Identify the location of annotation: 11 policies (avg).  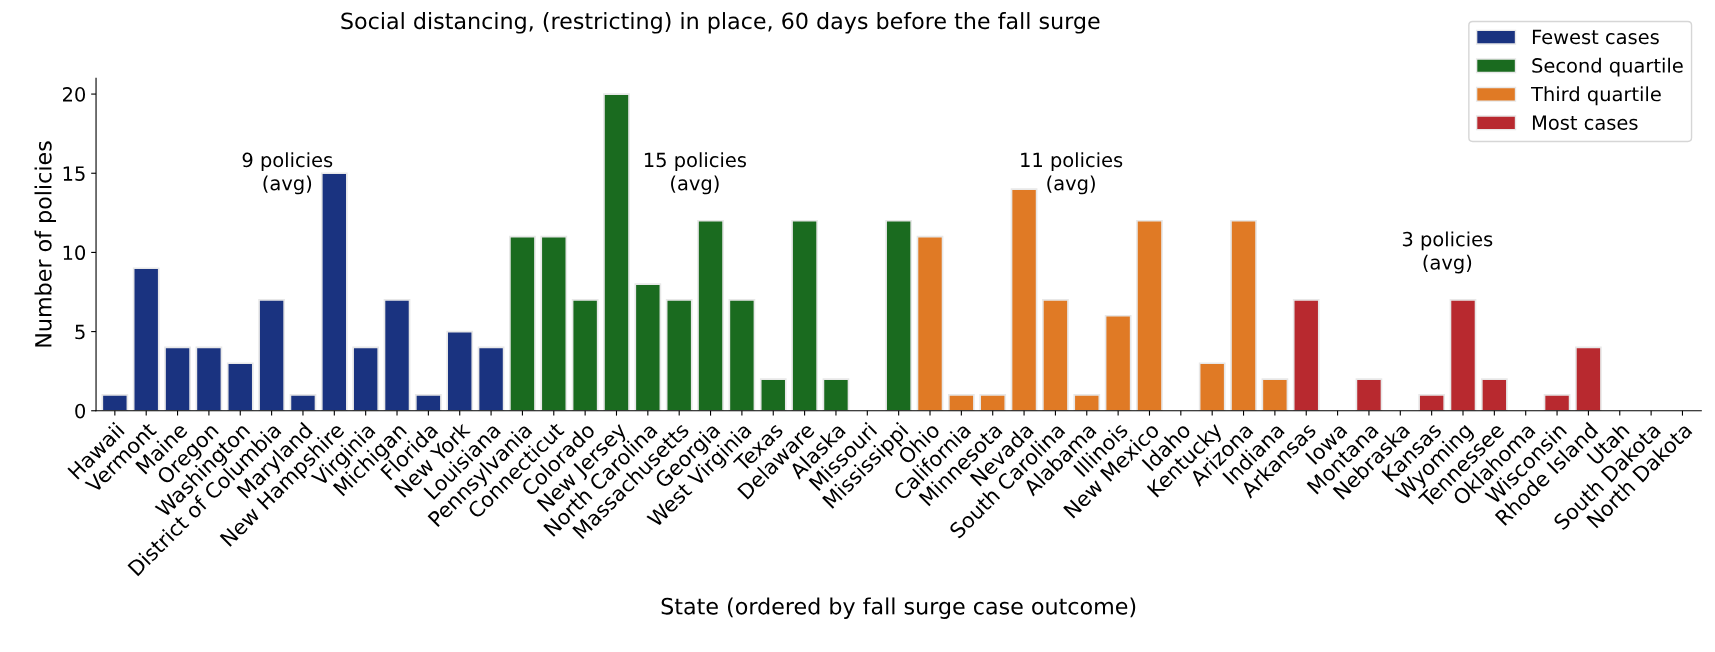
(1072, 173).